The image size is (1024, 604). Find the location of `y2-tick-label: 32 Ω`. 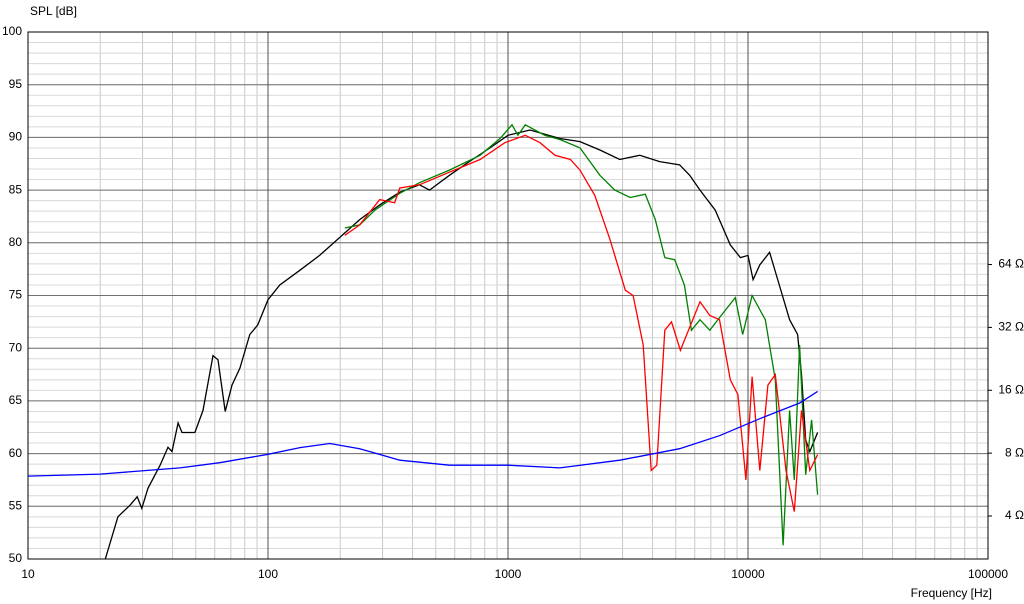

y2-tick-label: 32 Ω is located at coordinates (1011, 327).